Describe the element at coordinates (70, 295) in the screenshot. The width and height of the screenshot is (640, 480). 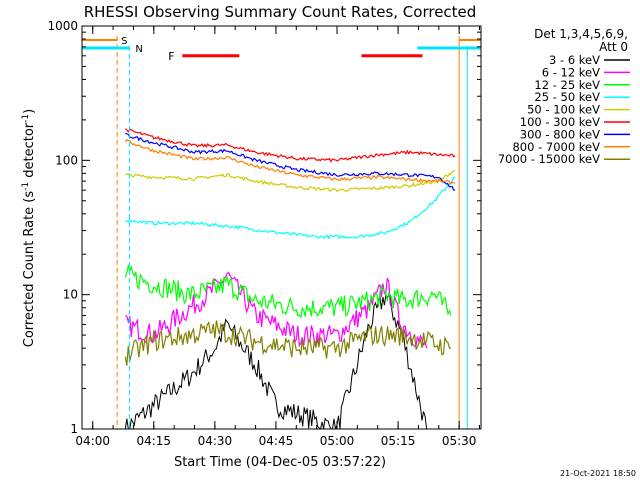
I see `y-tick-label: 10` at that location.